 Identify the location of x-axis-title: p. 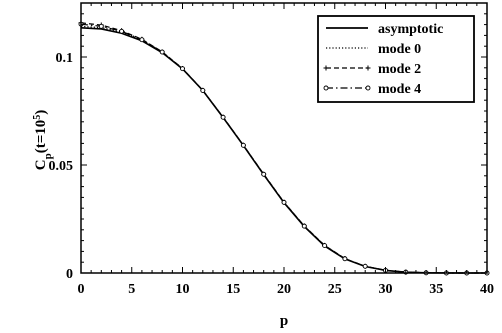
(284, 321).